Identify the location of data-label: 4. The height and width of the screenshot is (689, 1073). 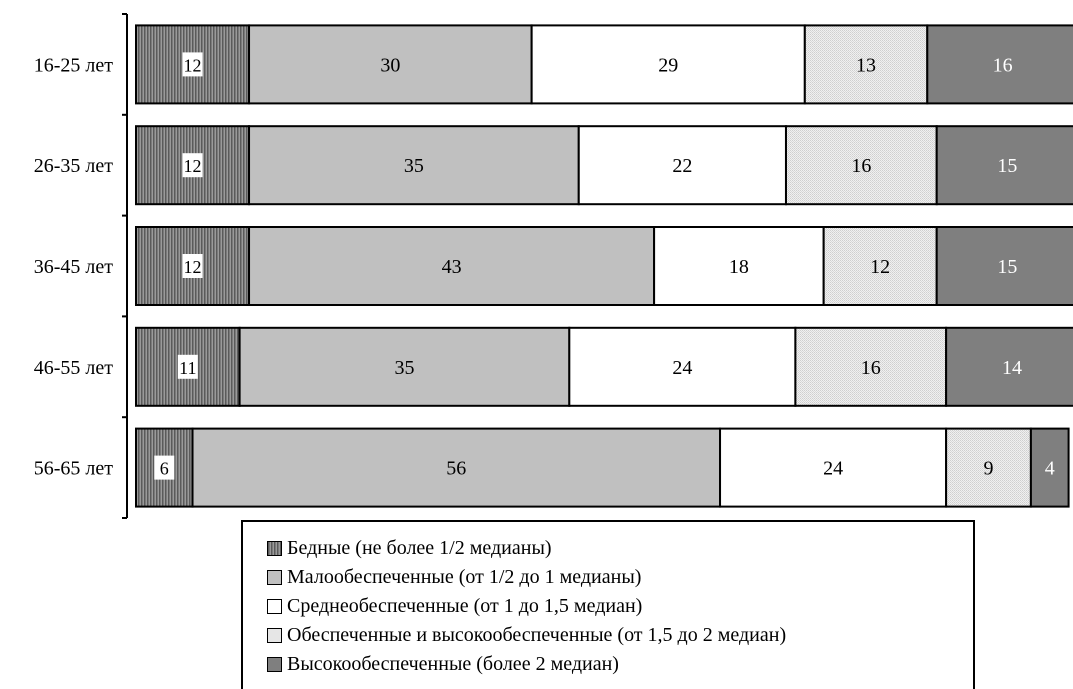
(1050, 469).